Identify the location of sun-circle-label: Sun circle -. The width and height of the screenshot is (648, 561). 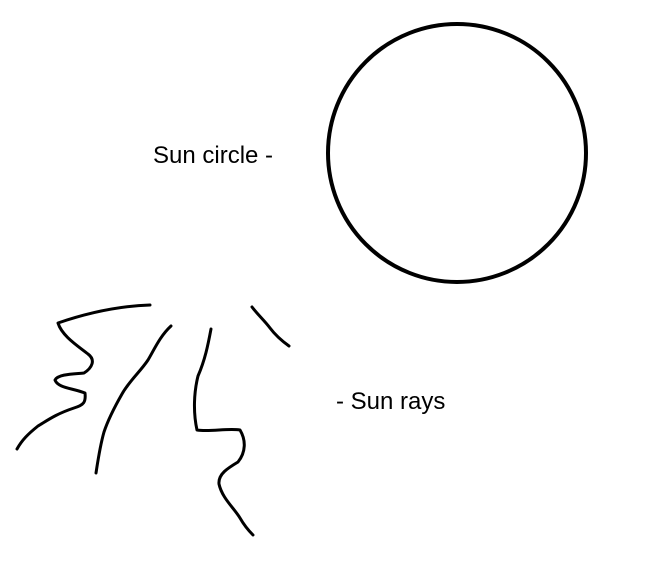
(213, 155).